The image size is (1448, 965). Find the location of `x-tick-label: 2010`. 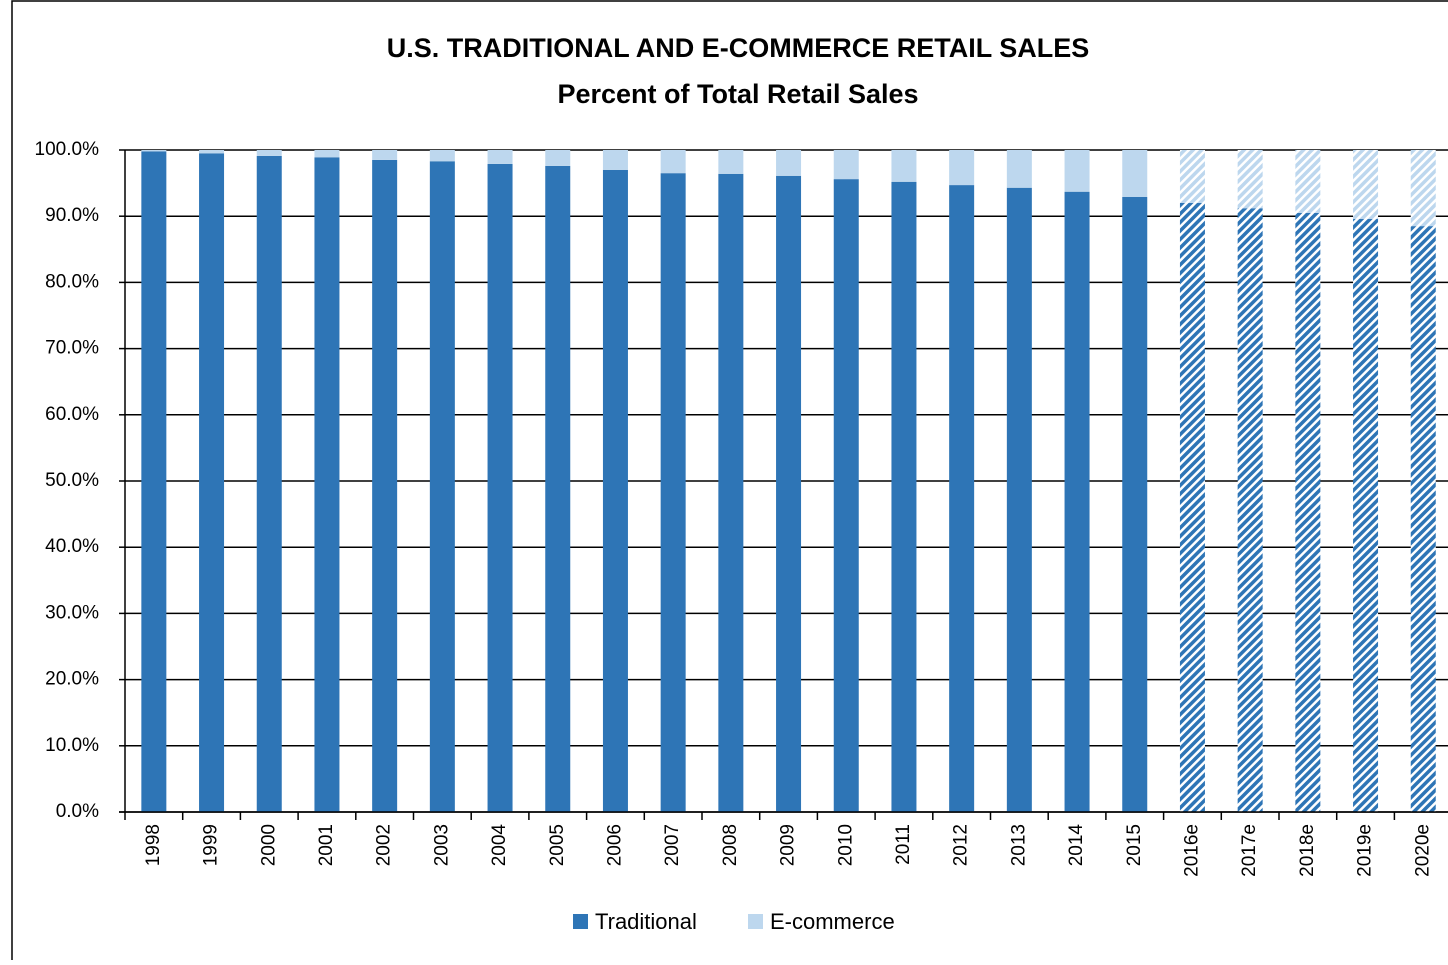

x-tick-label: 2010 is located at coordinates (845, 845).